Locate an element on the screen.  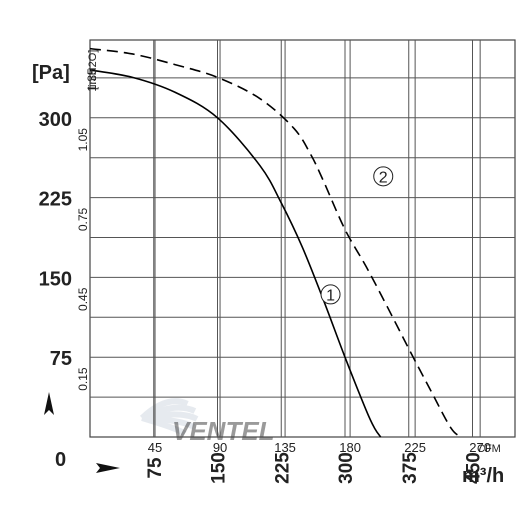
y-tick-inh2o-1.05: 1.05 is located at coordinates (83, 140).